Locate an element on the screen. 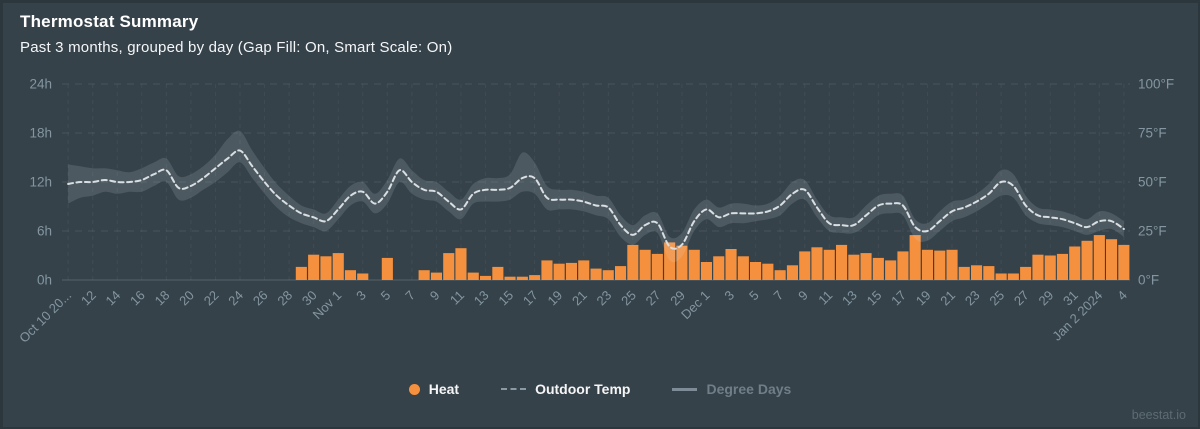 The image size is (1200, 429). x-axis-tick: 18 is located at coordinates (162, 298).